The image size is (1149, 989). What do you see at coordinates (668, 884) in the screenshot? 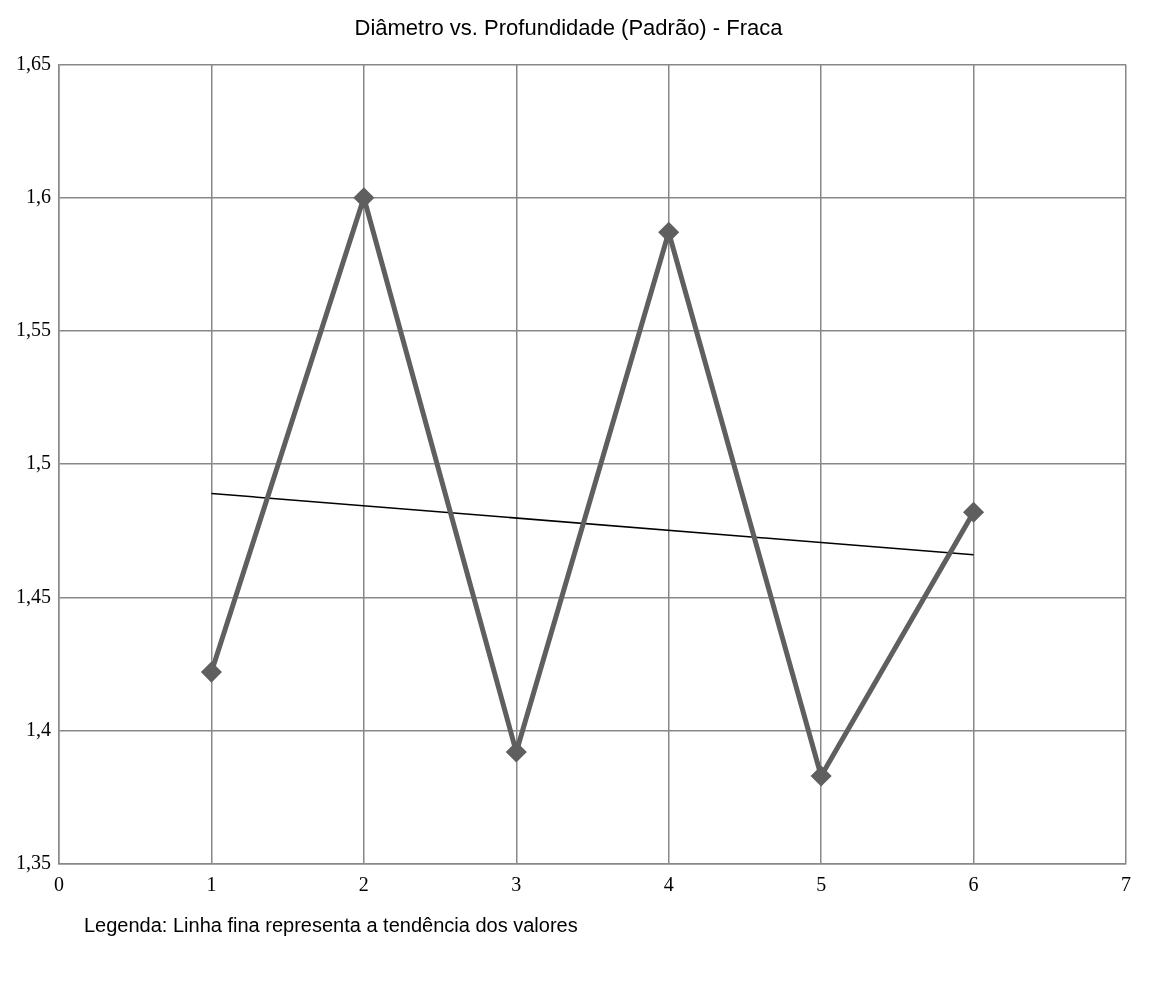
I see `x-tick-label: 4` at bounding box center [668, 884].